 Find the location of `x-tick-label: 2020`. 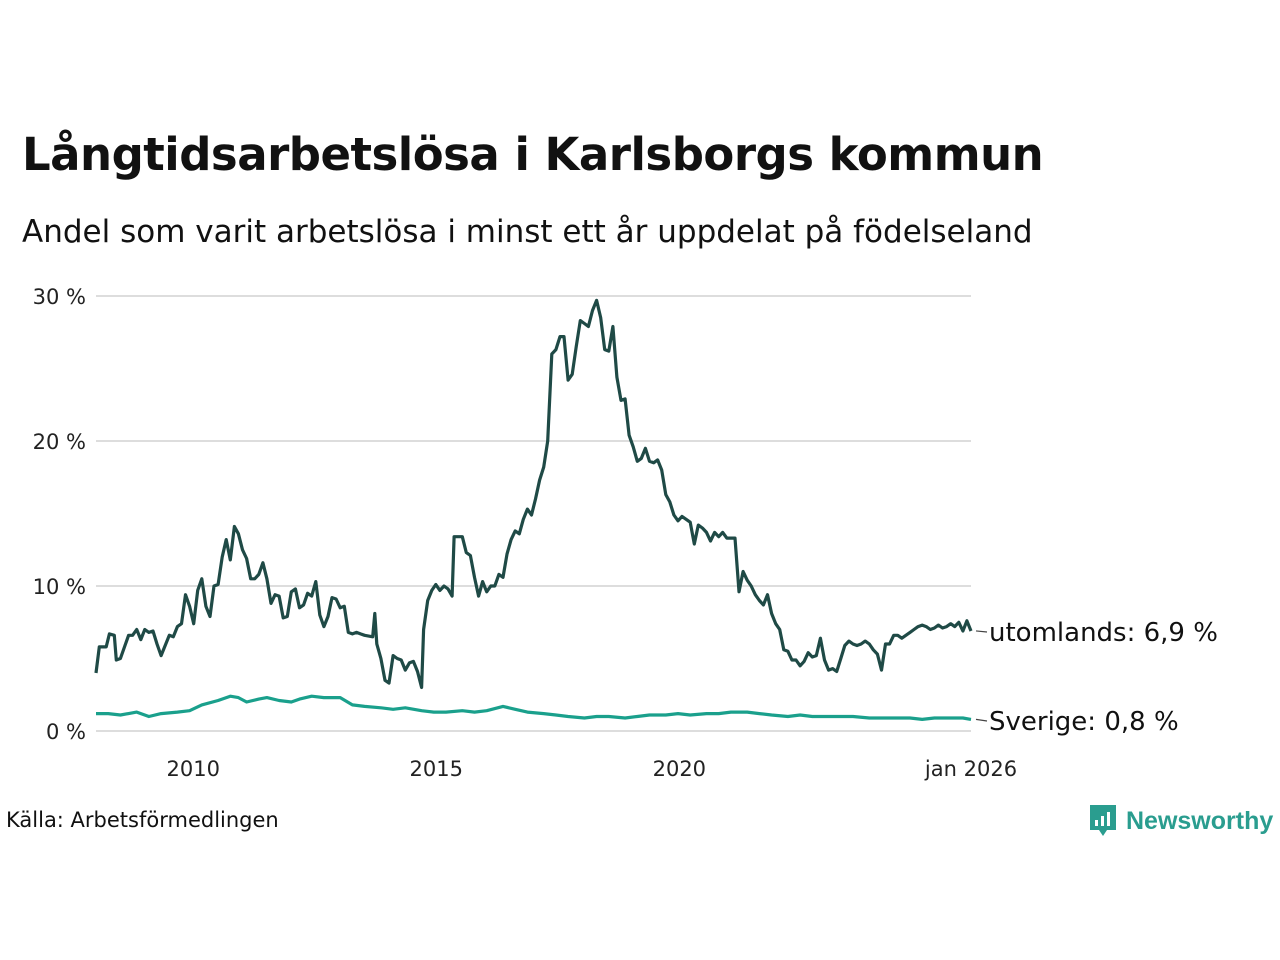

x-tick-label: 2020 is located at coordinates (679, 769).